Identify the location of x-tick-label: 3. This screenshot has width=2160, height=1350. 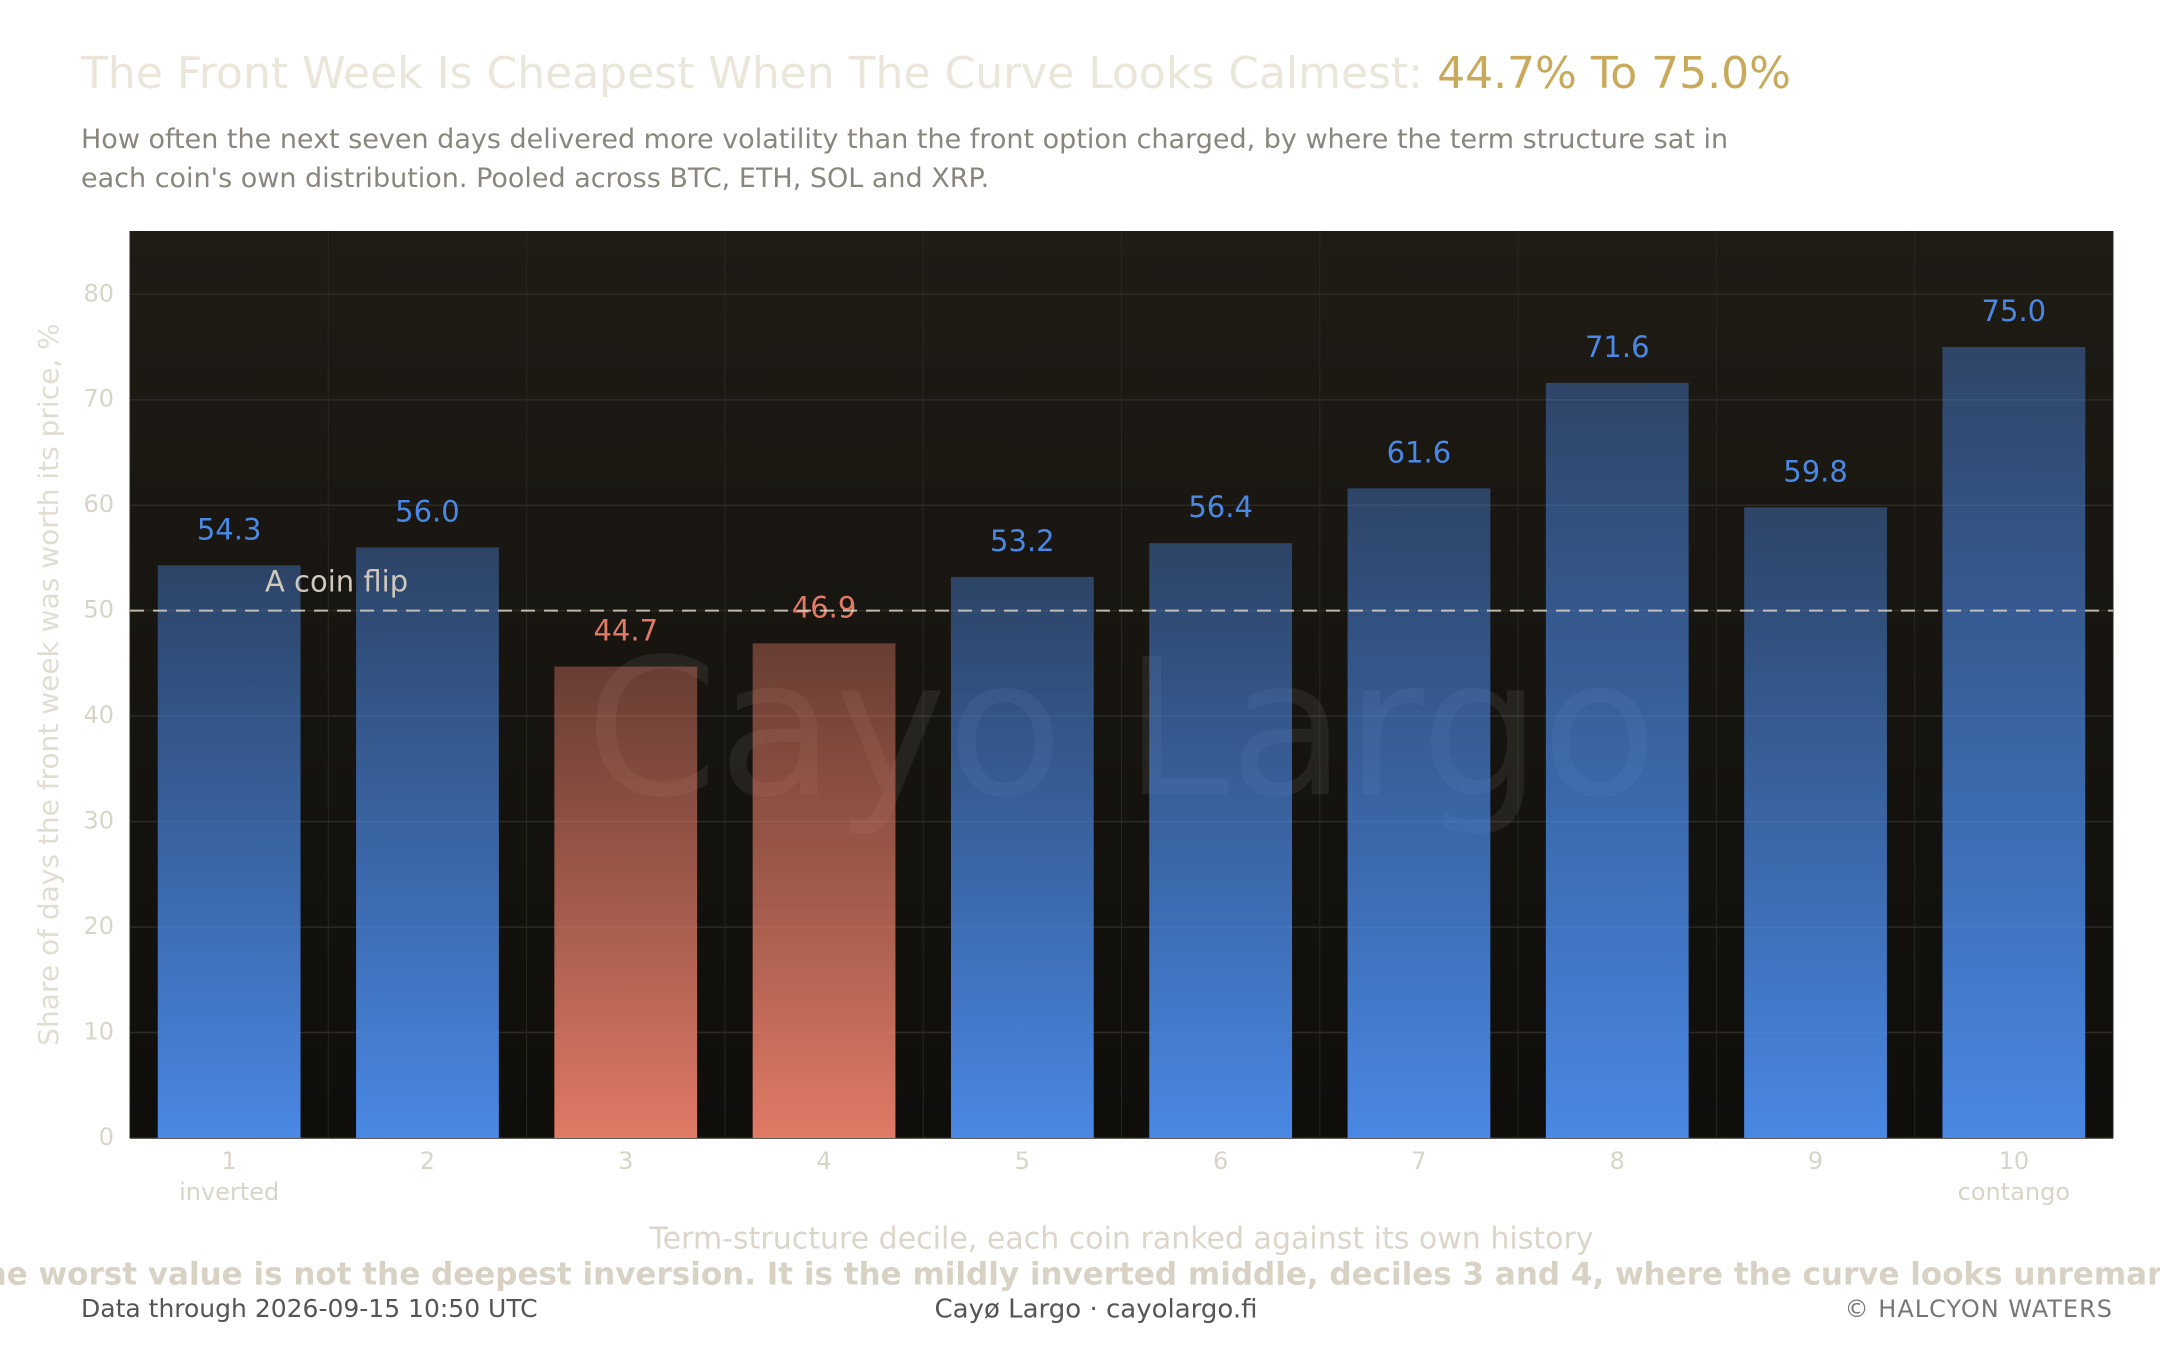
(625, 1161).